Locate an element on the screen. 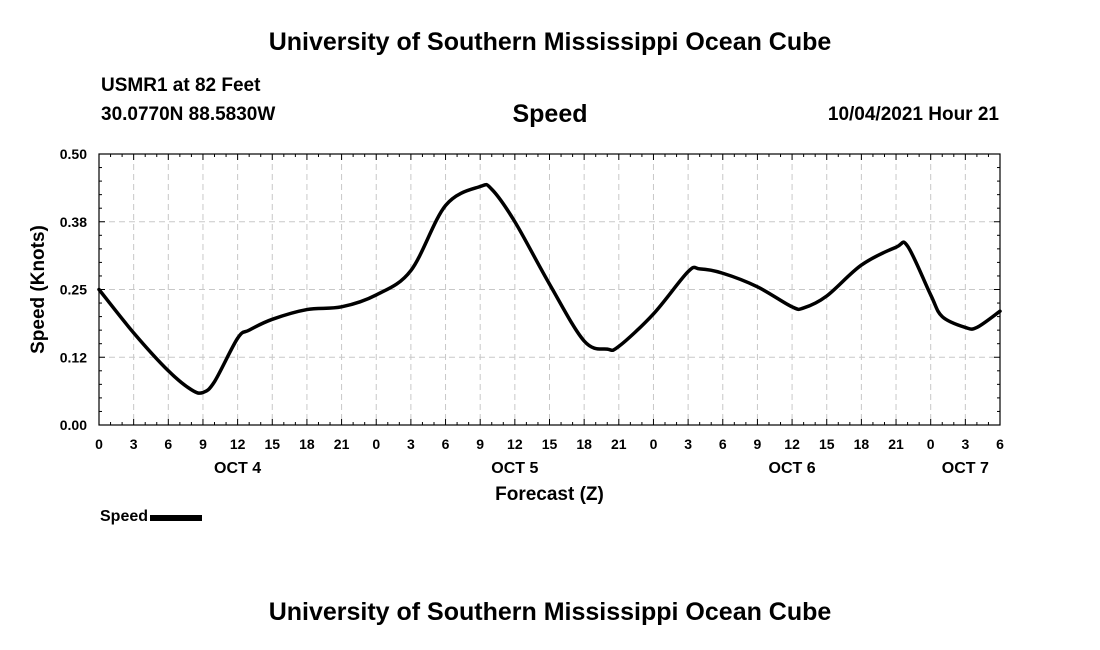 The height and width of the screenshot is (650, 1100). legend-swatch is located at coordinates (176, 518).